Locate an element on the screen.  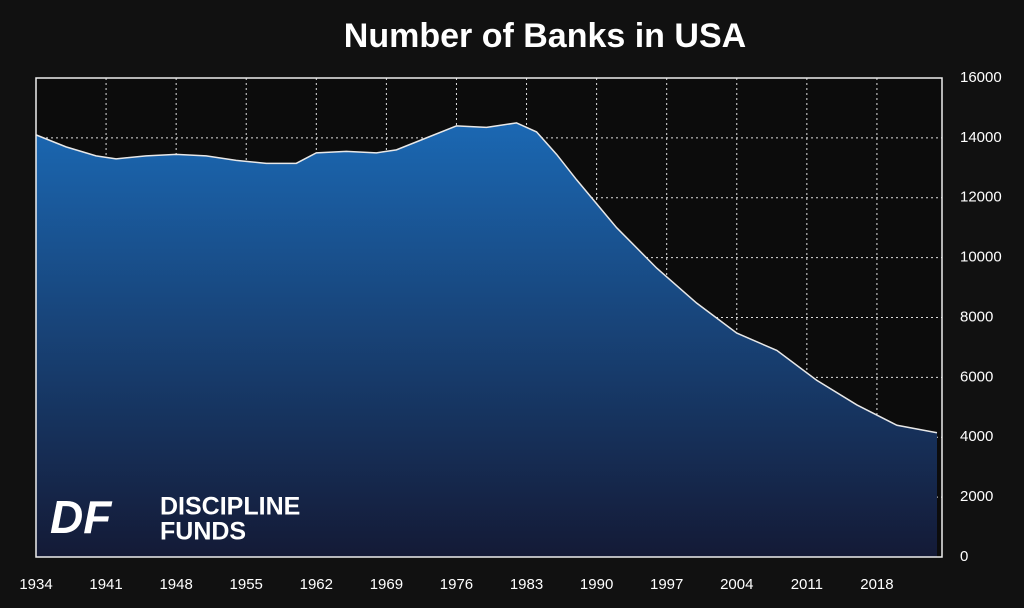
chart-title: Number of Banks in USA is located at coordinates (545, 36).